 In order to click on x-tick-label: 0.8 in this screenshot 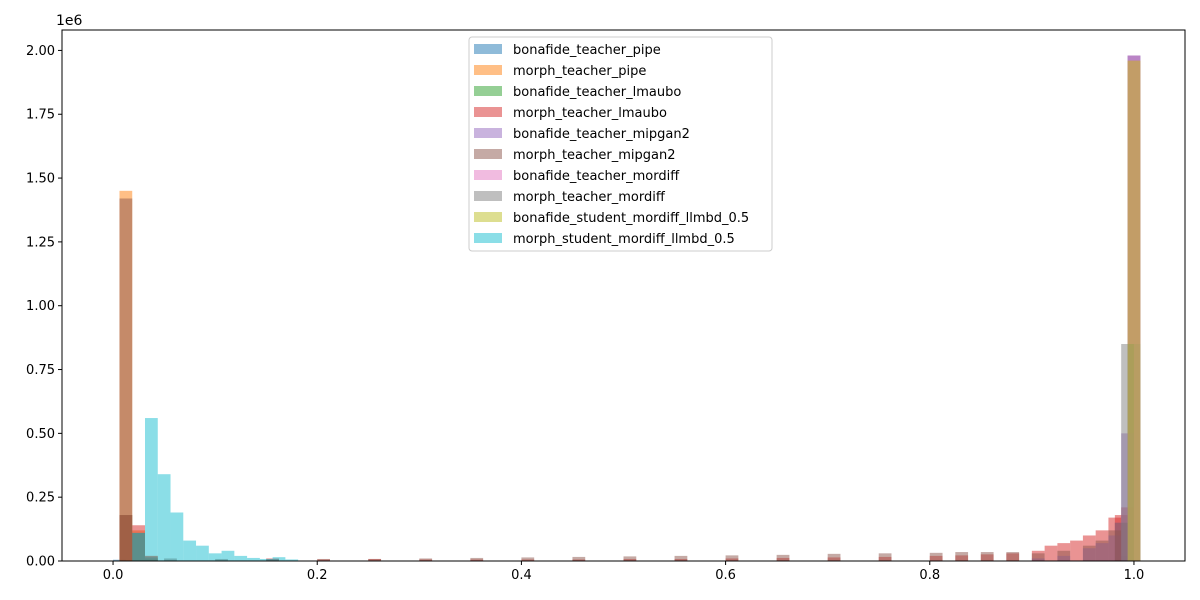, I will do `click(929, 575)`.